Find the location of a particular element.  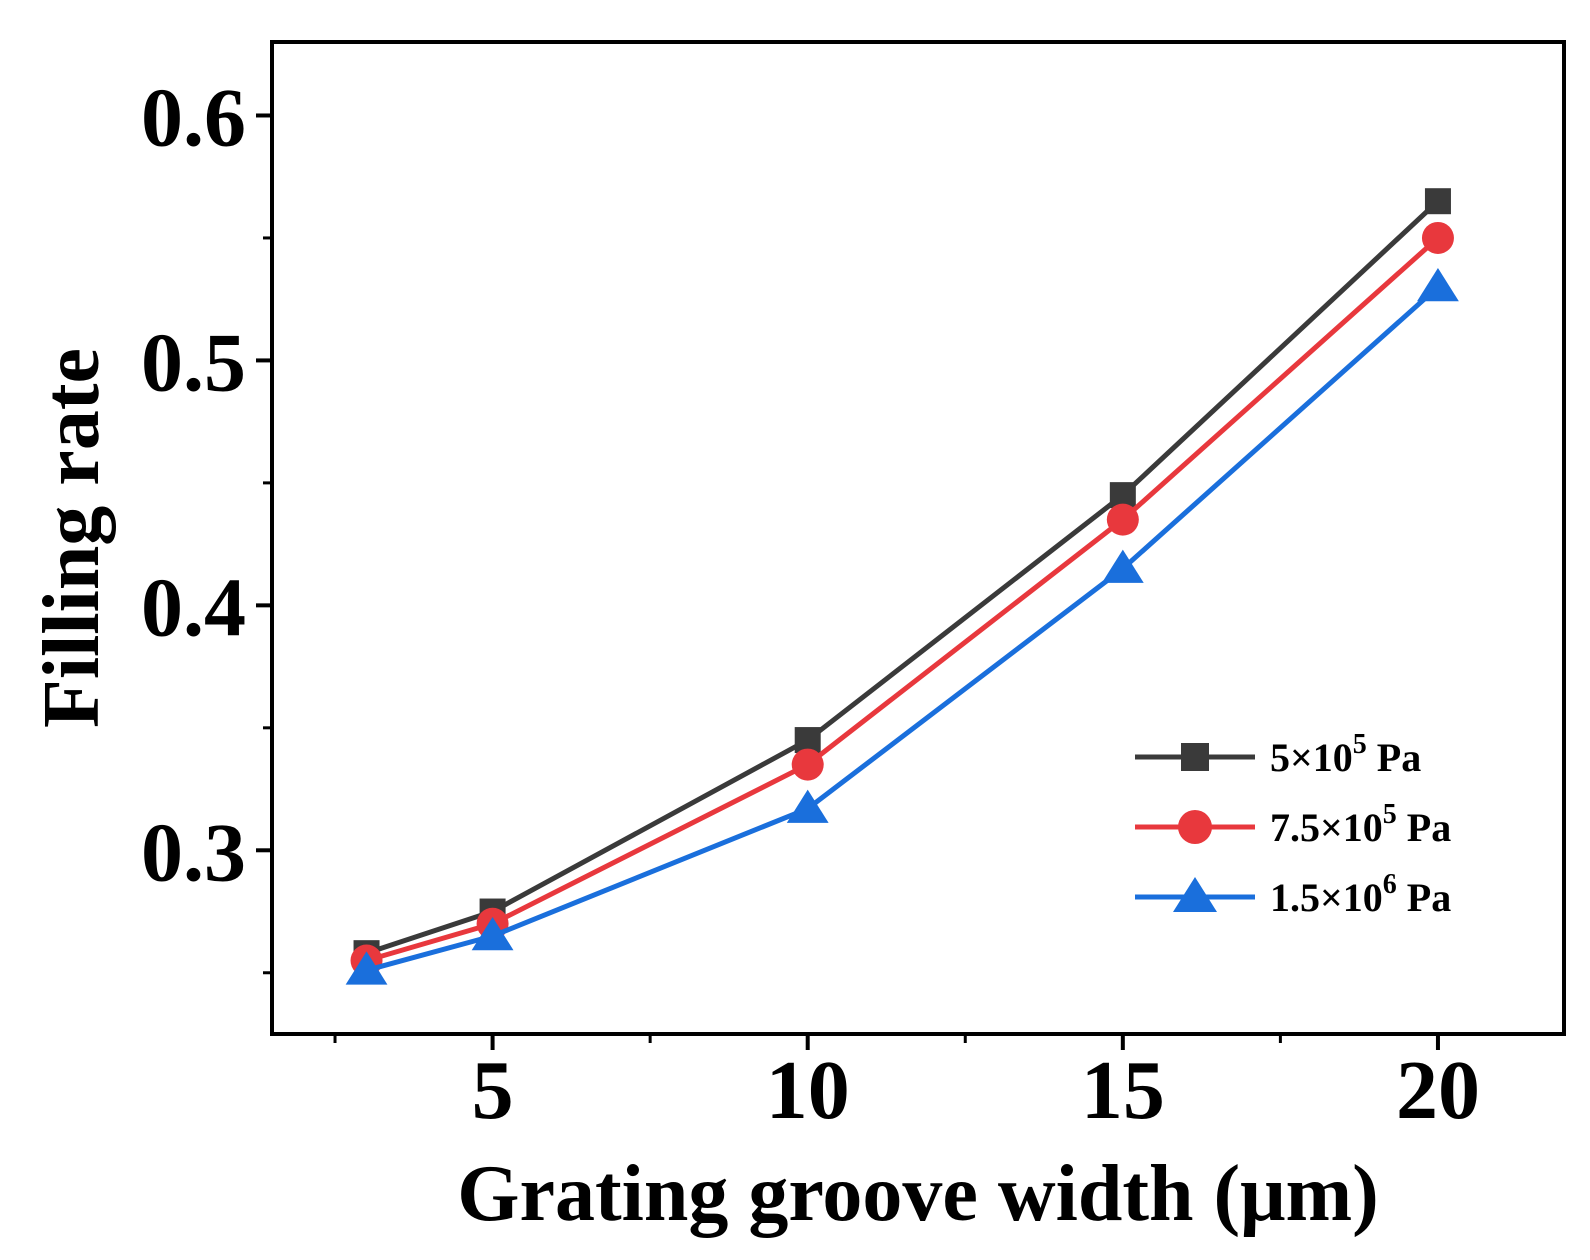

legend-label-base: 5×10 is located at coordinates (1311, 757).